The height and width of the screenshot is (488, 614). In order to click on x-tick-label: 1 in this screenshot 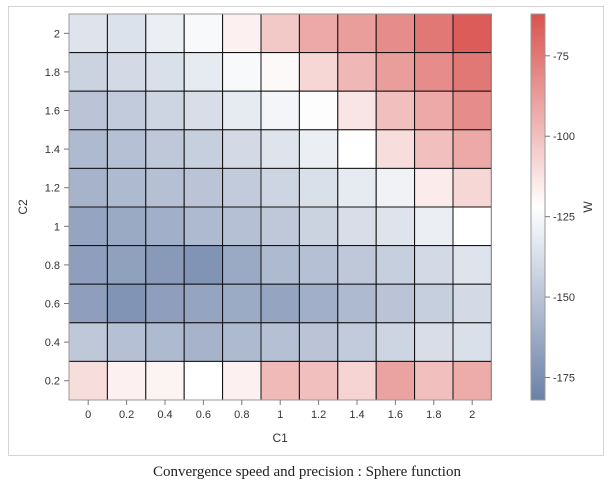, I will do `click(280, 415)`.